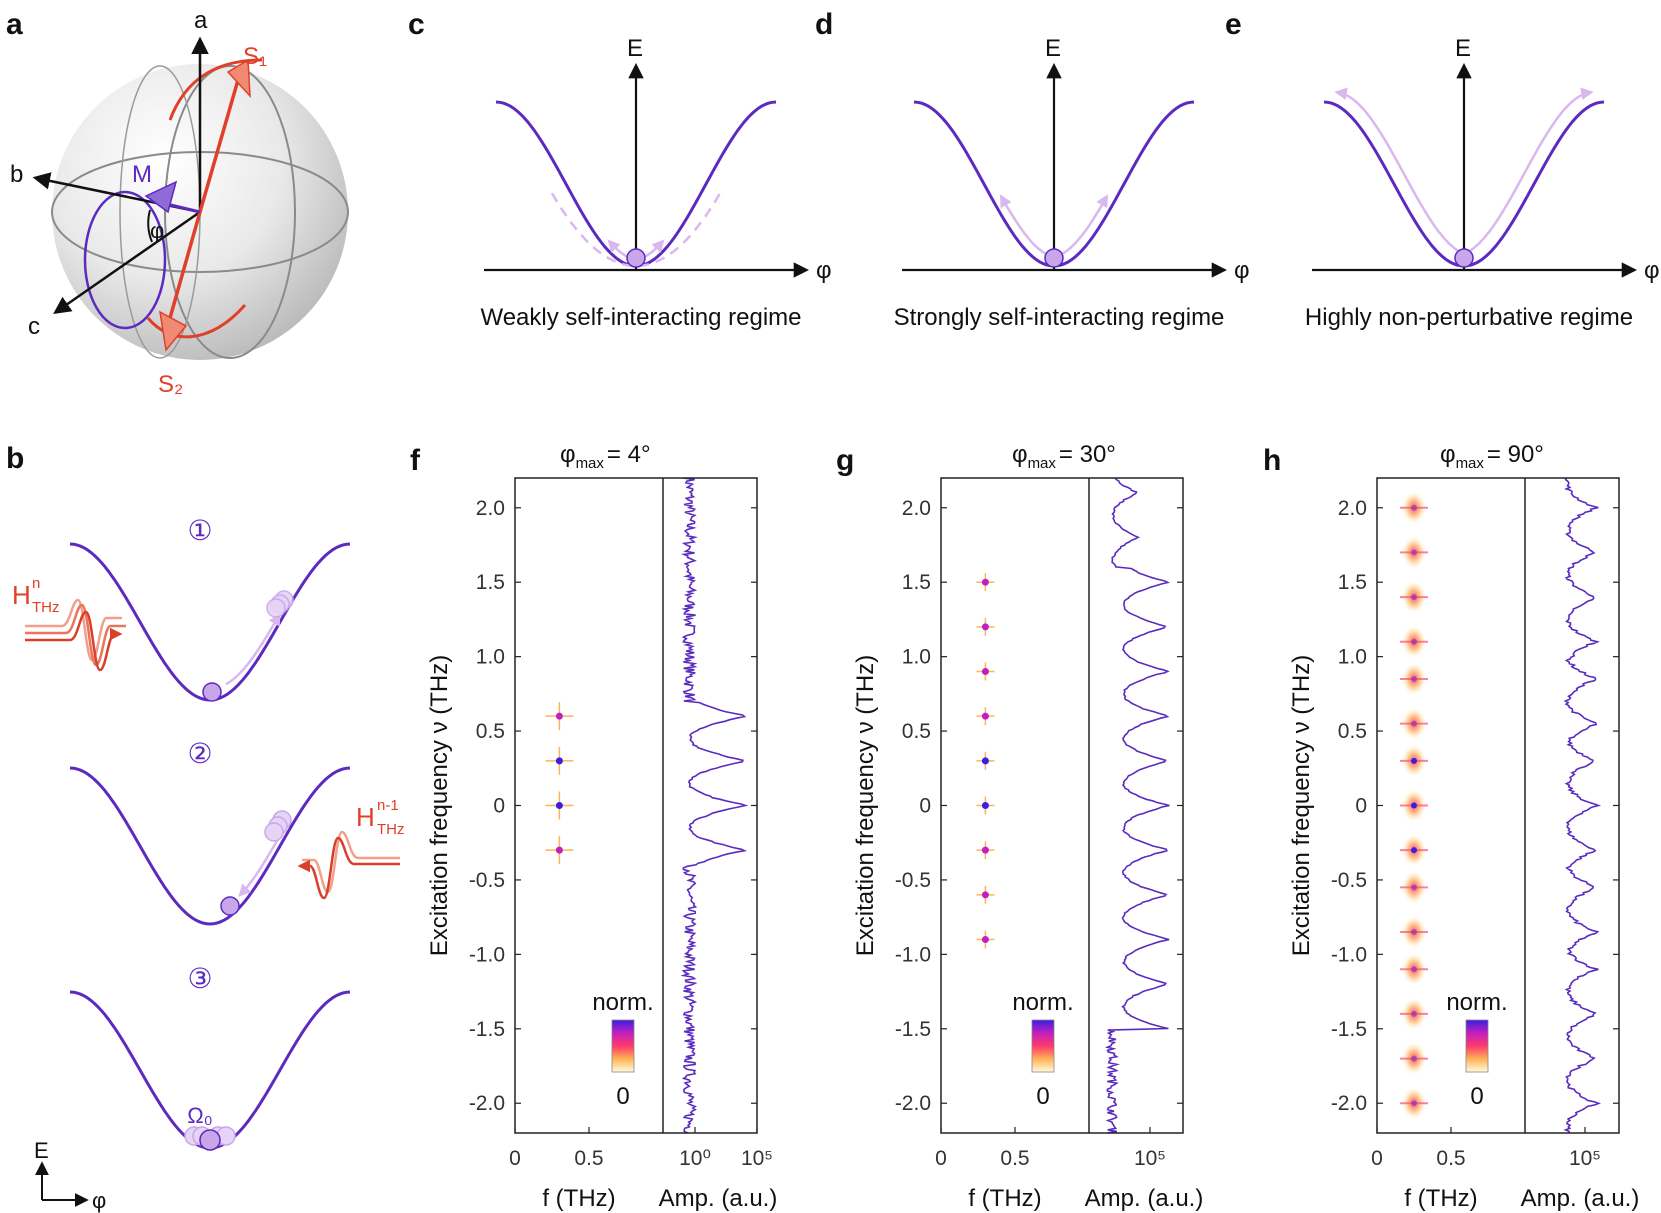  Describe the element at coordinates (157, 230) in the screenshot. I see `phi-label: φ` at that location.